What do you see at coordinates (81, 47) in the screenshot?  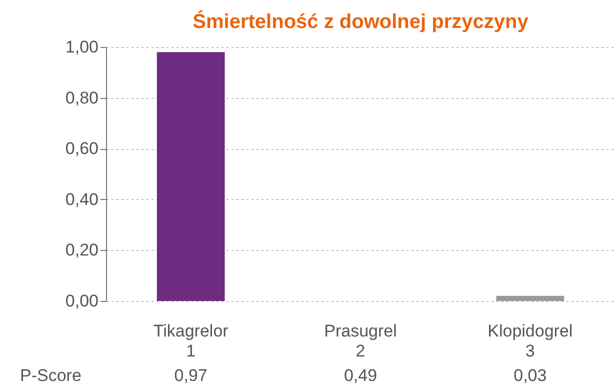 I see `y-tick-label: 1,00` at bounding box center [81, 47].